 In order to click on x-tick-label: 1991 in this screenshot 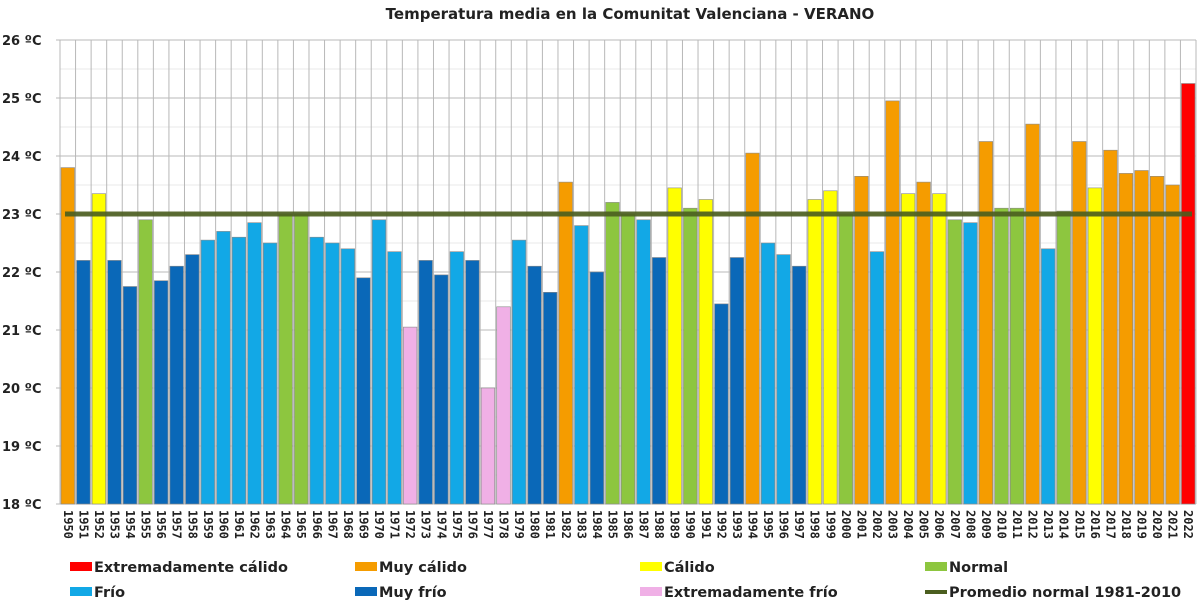, I will do `click(706, 524)`.